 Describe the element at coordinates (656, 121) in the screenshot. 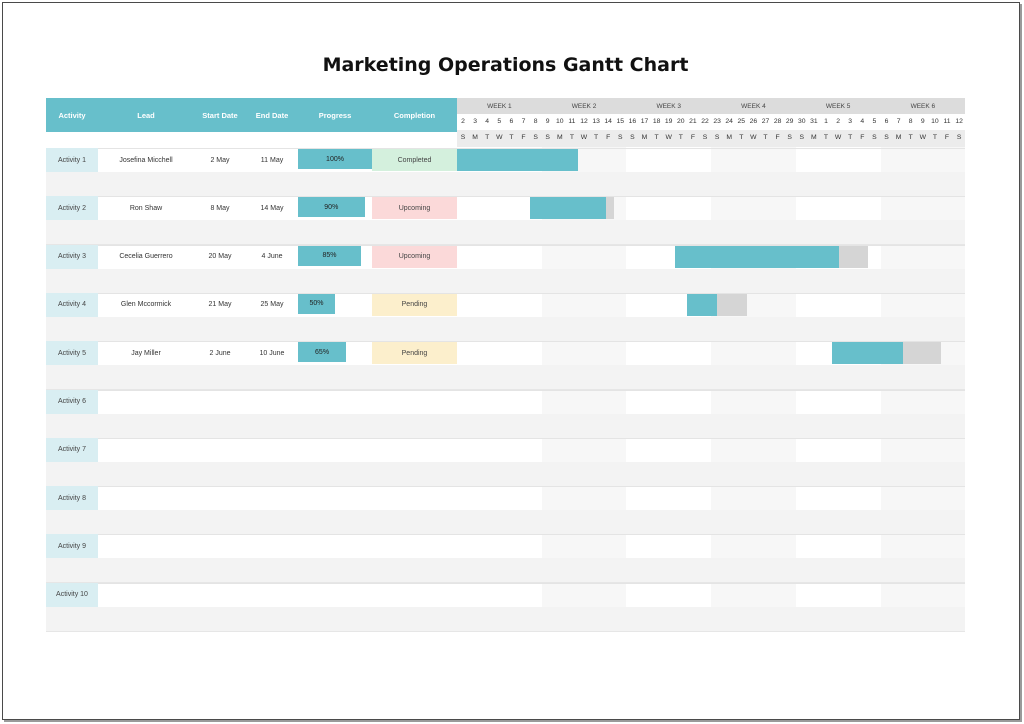

I see `day-number: 18` at that location.